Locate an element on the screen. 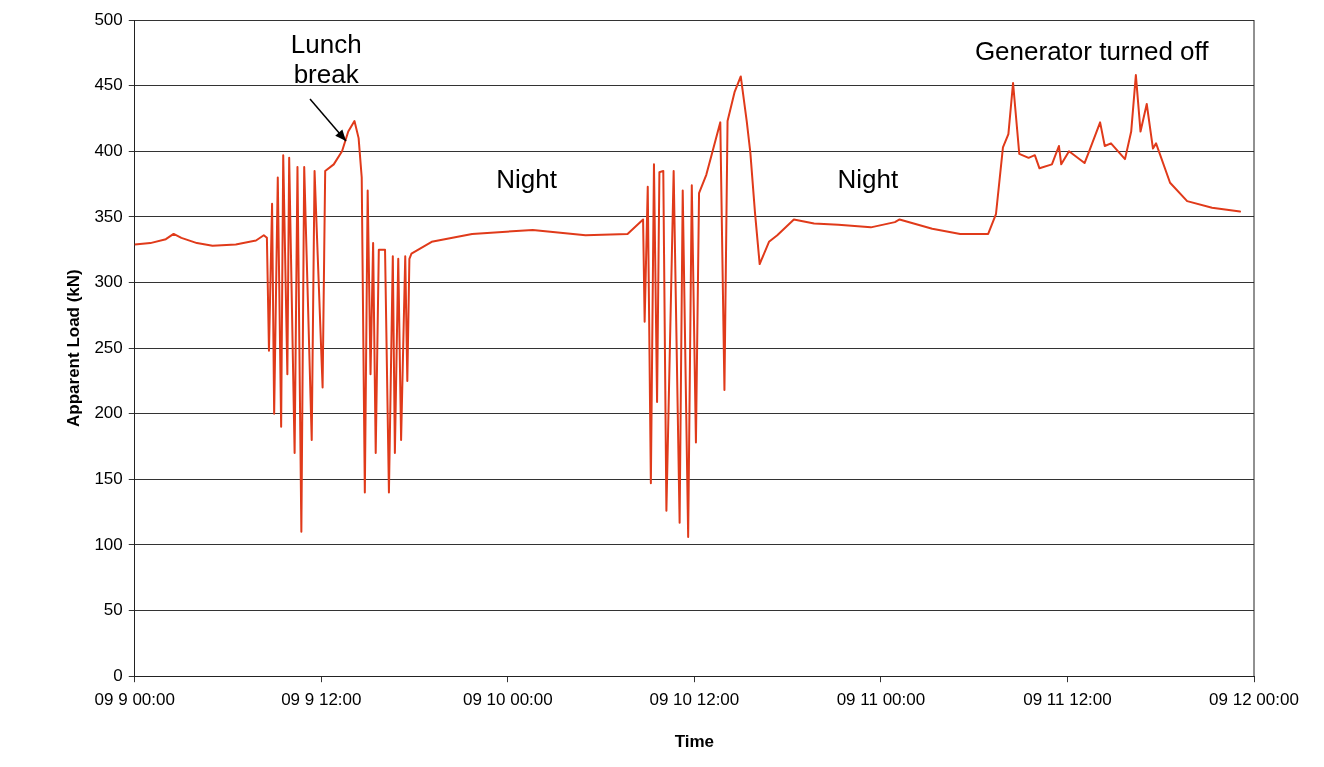  y-tick-label: 250 is located at coordinates (108, 347).